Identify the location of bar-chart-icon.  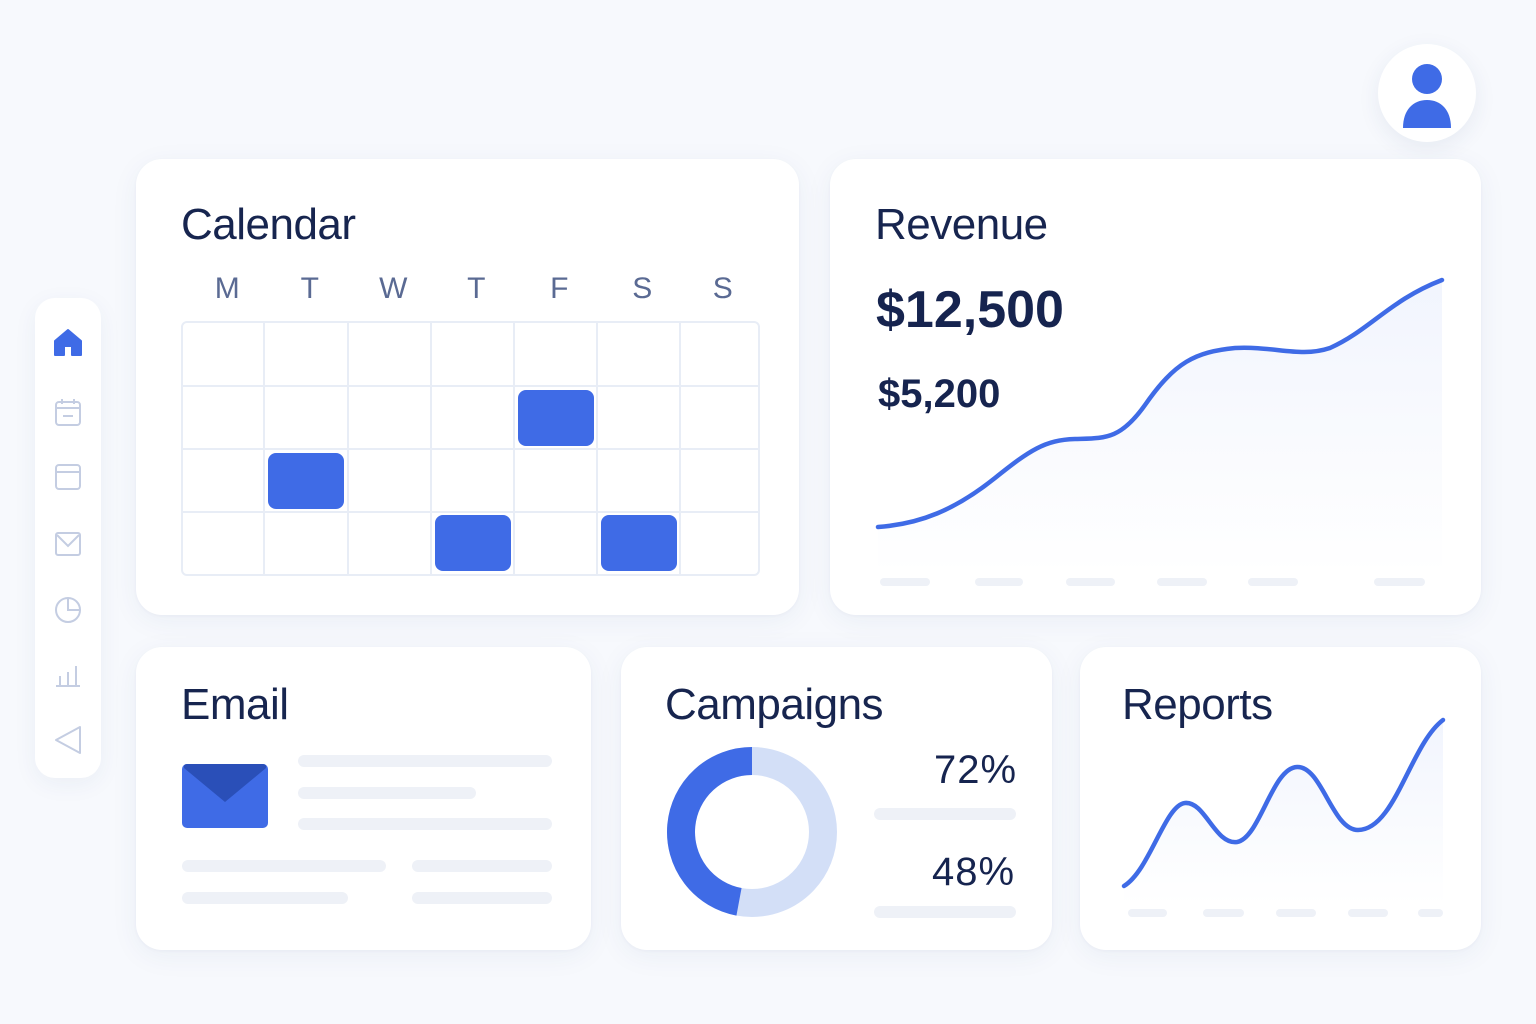
(68, 674).